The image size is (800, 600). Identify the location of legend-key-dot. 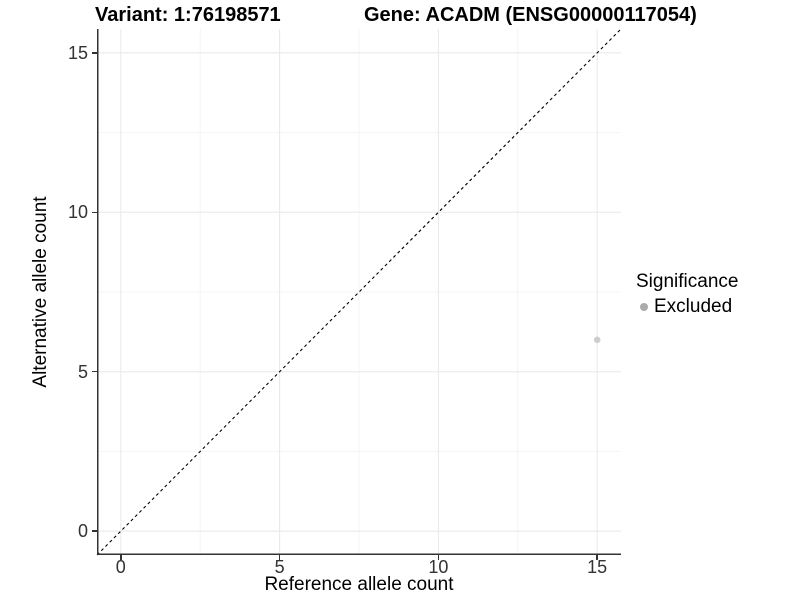
(644, 307).